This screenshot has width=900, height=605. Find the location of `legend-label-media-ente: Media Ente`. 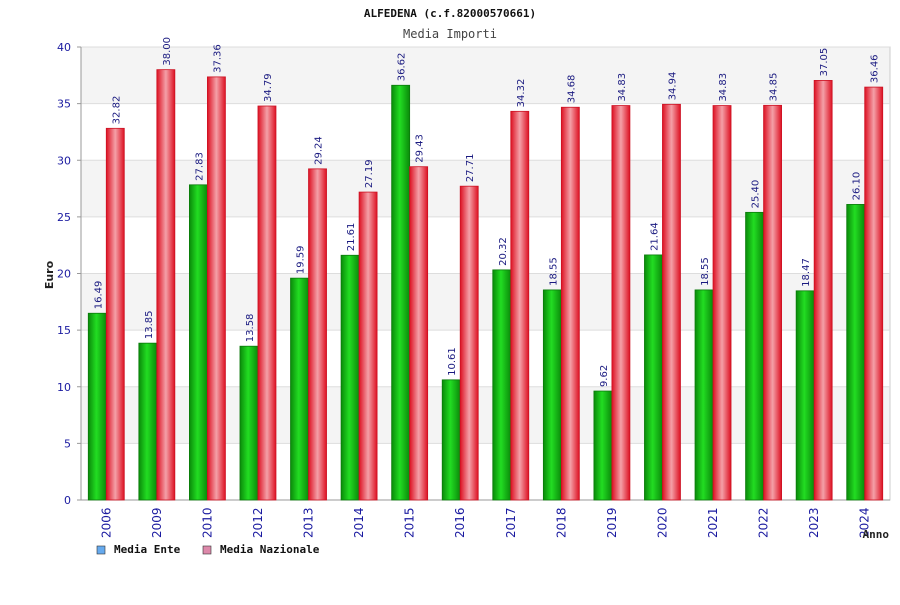

legend-label-media-ente: Media Ente is located at coordinates (147, 549).